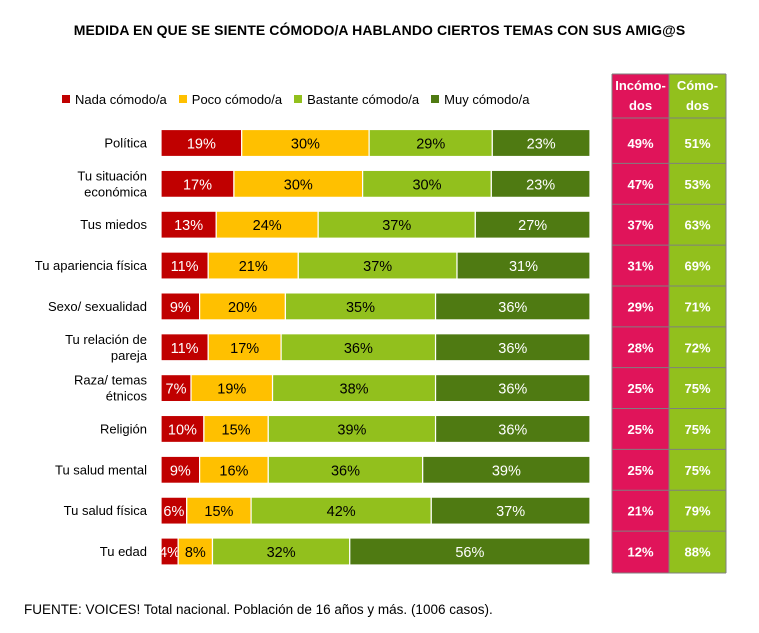 This screenshot has height=633, width=759. Describe the element at coordinates (697, 184) in the screenshot. I see `summary-value-comodos: 53%` at that location.